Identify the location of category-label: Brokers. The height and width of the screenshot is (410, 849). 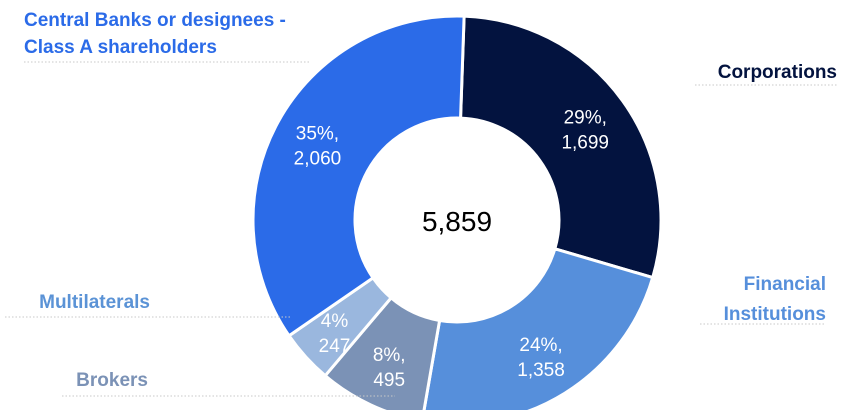
(112, 380).